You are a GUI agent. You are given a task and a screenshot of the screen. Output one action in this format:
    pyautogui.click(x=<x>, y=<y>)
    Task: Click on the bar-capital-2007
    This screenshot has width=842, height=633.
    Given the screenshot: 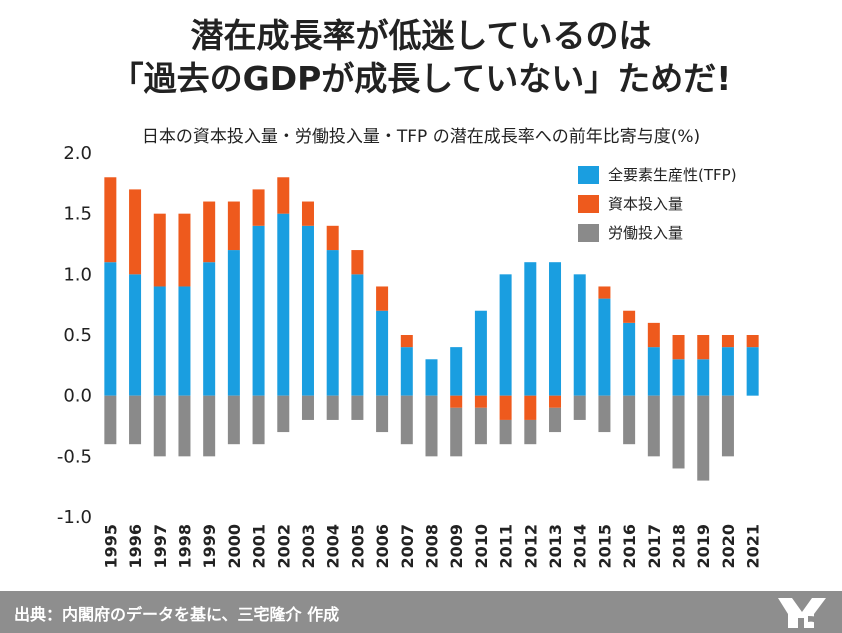 What is the action you would take?
    pyautogui.click(x=406, y=341)
    